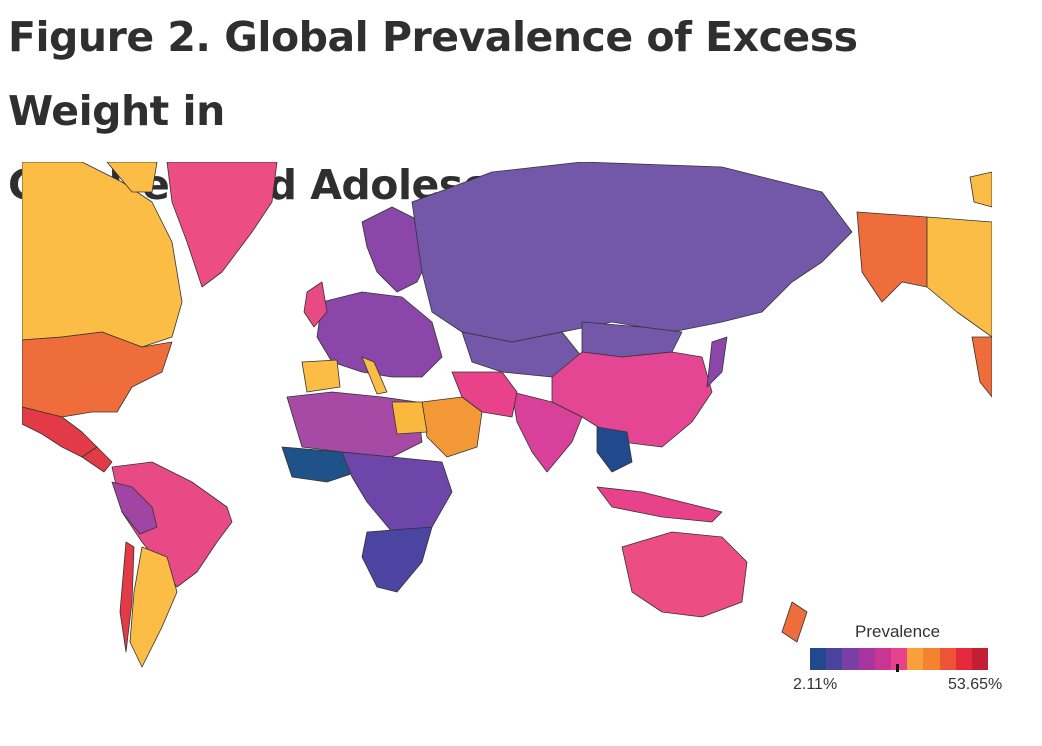 This screenshot has height=746, width=1042. I want to click on legend-max-label: 53.65%, so click(975, 684).